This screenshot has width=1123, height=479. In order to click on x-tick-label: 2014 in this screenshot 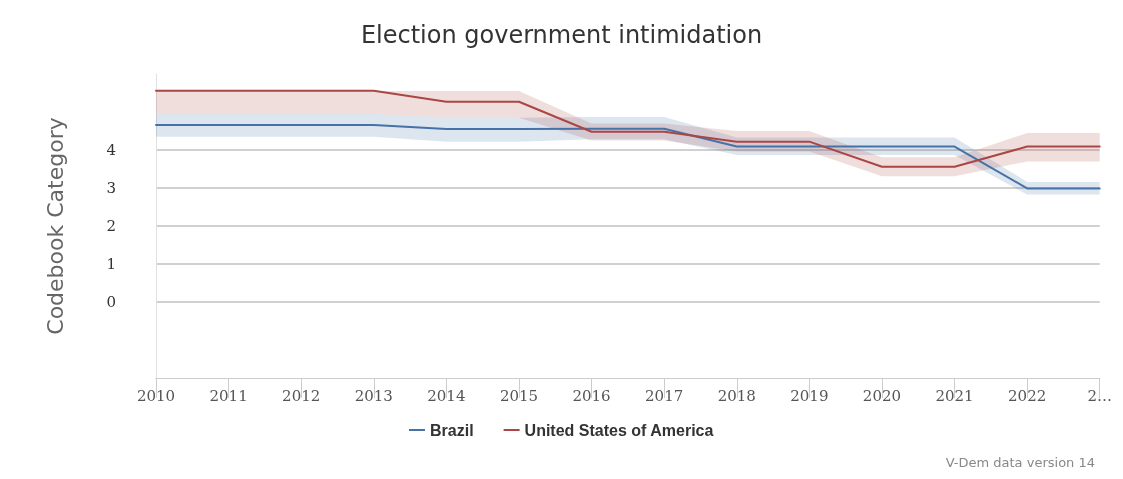, I will do `click(446, 395)`.